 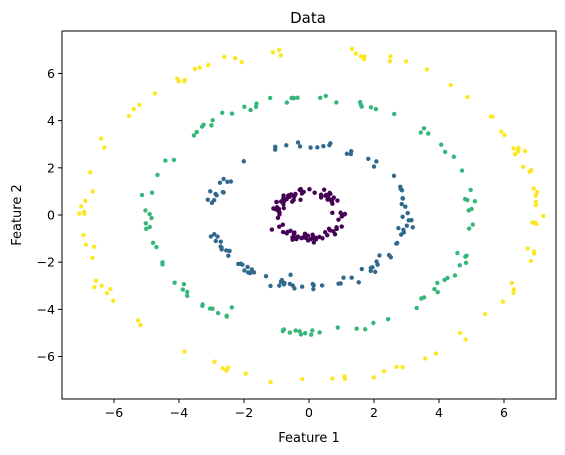 What do you see at coordinates (309, 412) in the screenshot?
I see `x-tick-label: 0` at bounding box center [309, 412].